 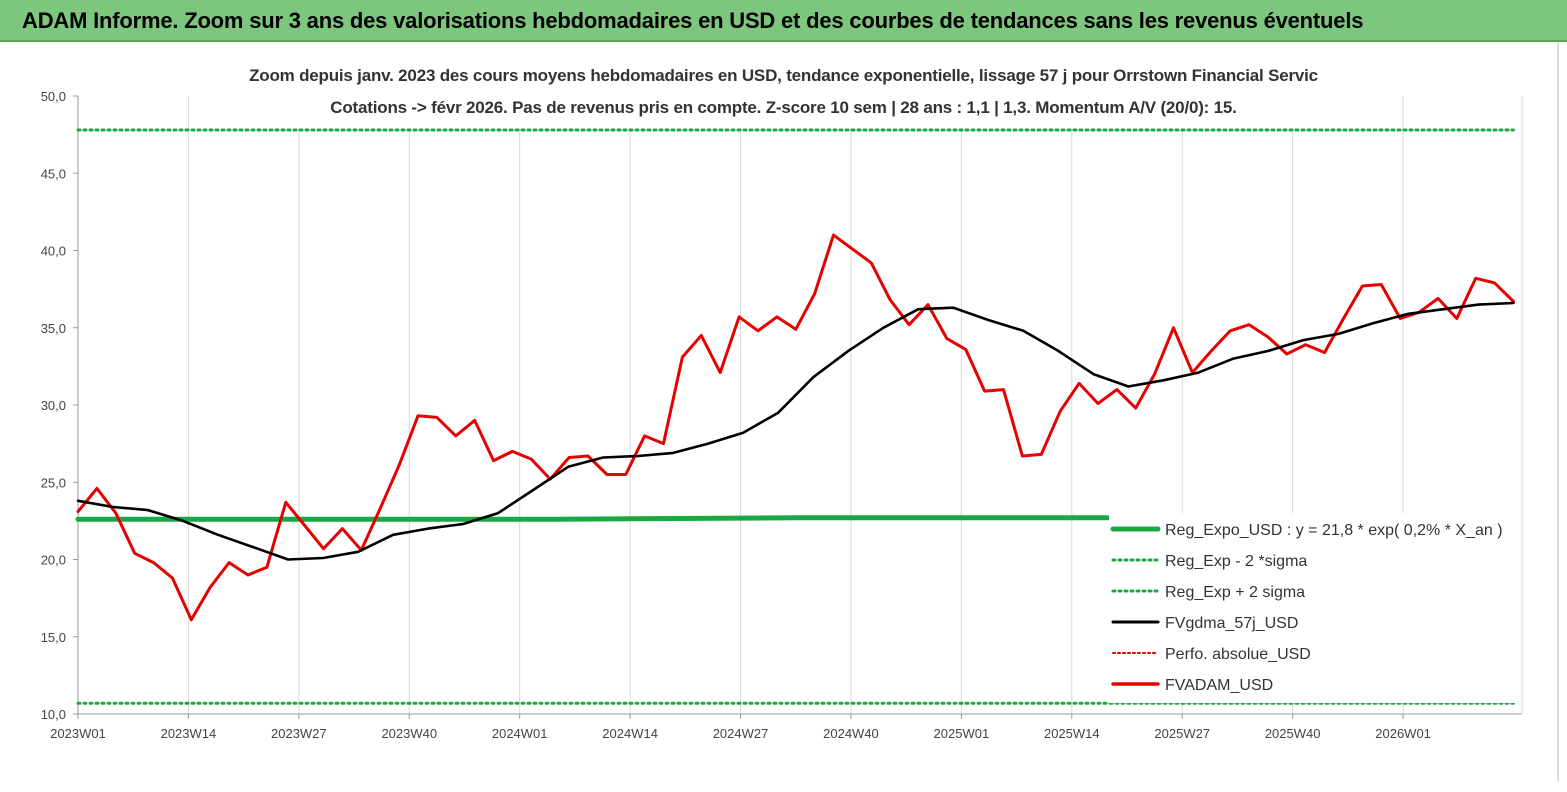 I want to click on x-tick-label: 2026W01, so click(x=1403, y=733).